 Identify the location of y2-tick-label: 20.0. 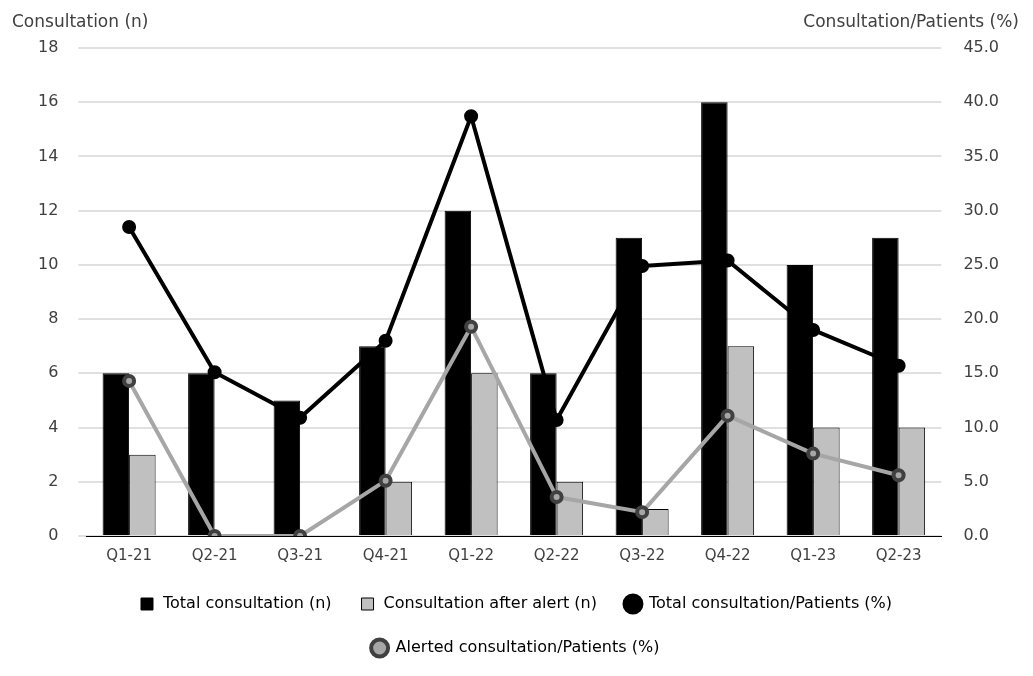
(981, 318).